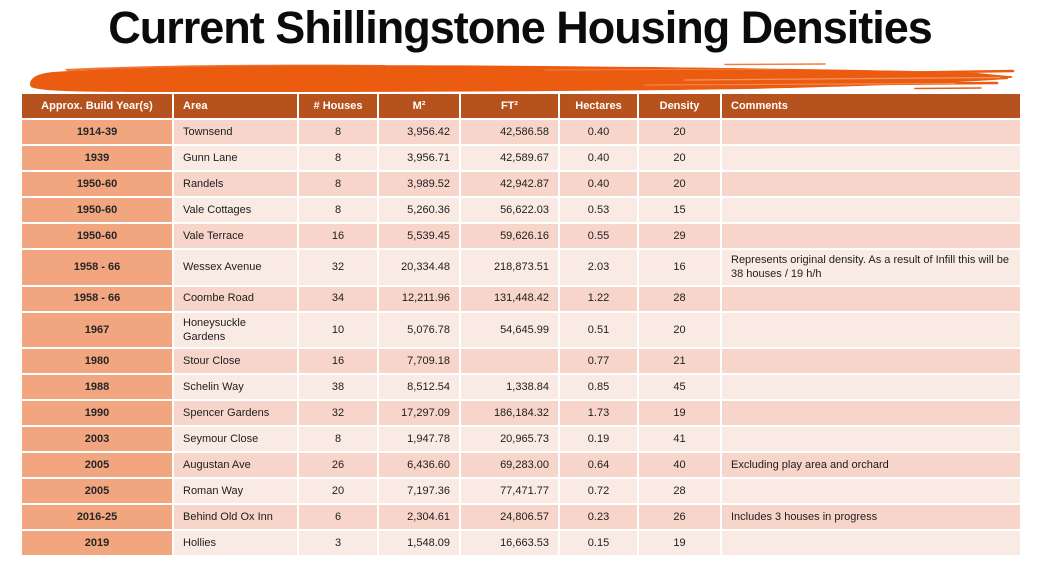  I want to click on cell-ft2: 186,184.32, so click(509, 413).